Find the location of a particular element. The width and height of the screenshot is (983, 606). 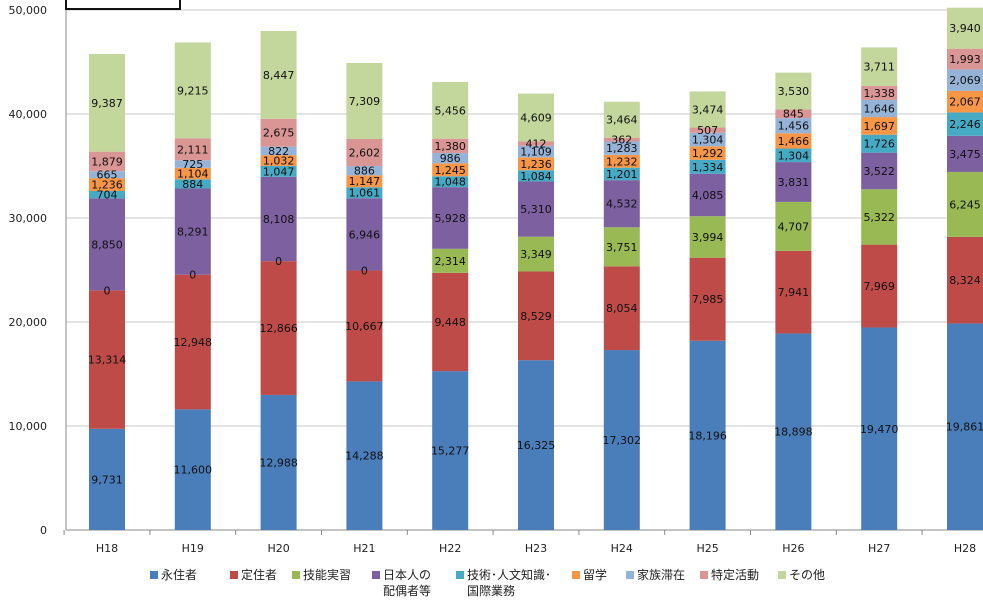

data-label: 3,522 is located at coordinates (879, 171).